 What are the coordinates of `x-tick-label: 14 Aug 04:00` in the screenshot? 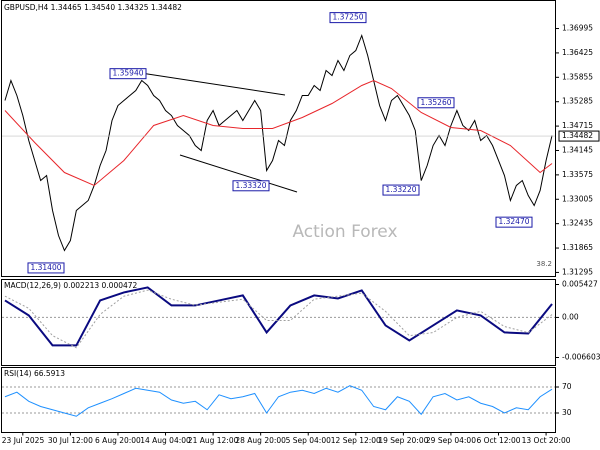 It's located at (165, 440).